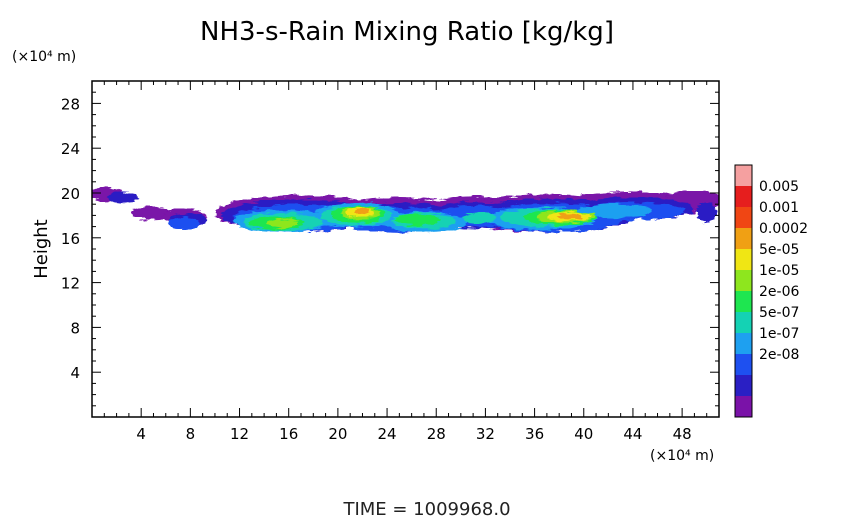 This screenshot has height=519, width=854. Describe the element at coordinates (779, 187) in the screenshot. I see `colorbar-label: 0.005` at that location.